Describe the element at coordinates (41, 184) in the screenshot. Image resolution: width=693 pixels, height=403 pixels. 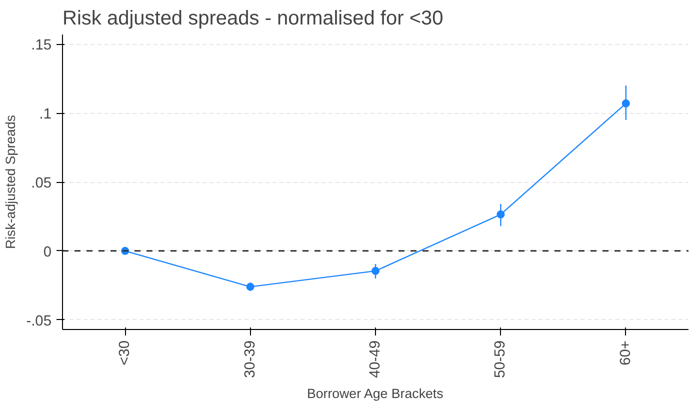
I see `y-tick-label: .05` at that location.